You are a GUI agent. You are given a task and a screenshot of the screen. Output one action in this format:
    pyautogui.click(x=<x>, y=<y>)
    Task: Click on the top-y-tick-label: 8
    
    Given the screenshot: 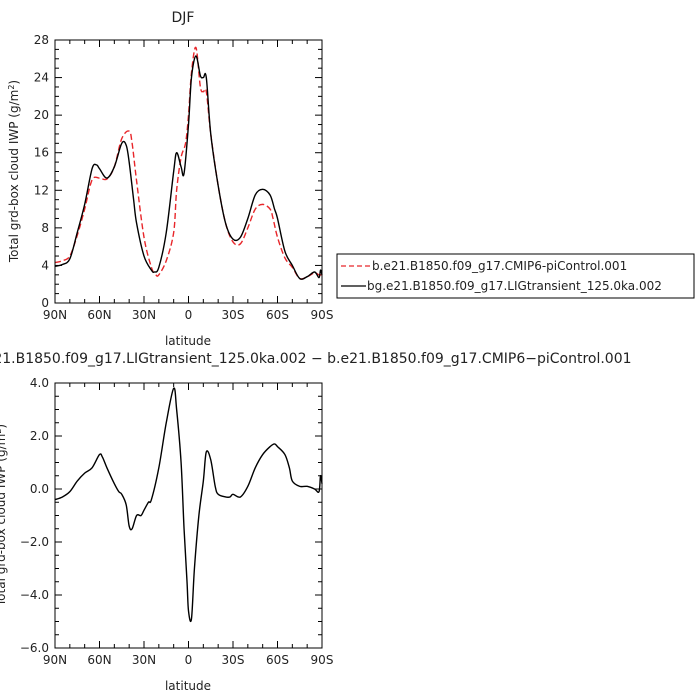 What is the action you would take?
    pyautogui.click(x=45, y=228)
    